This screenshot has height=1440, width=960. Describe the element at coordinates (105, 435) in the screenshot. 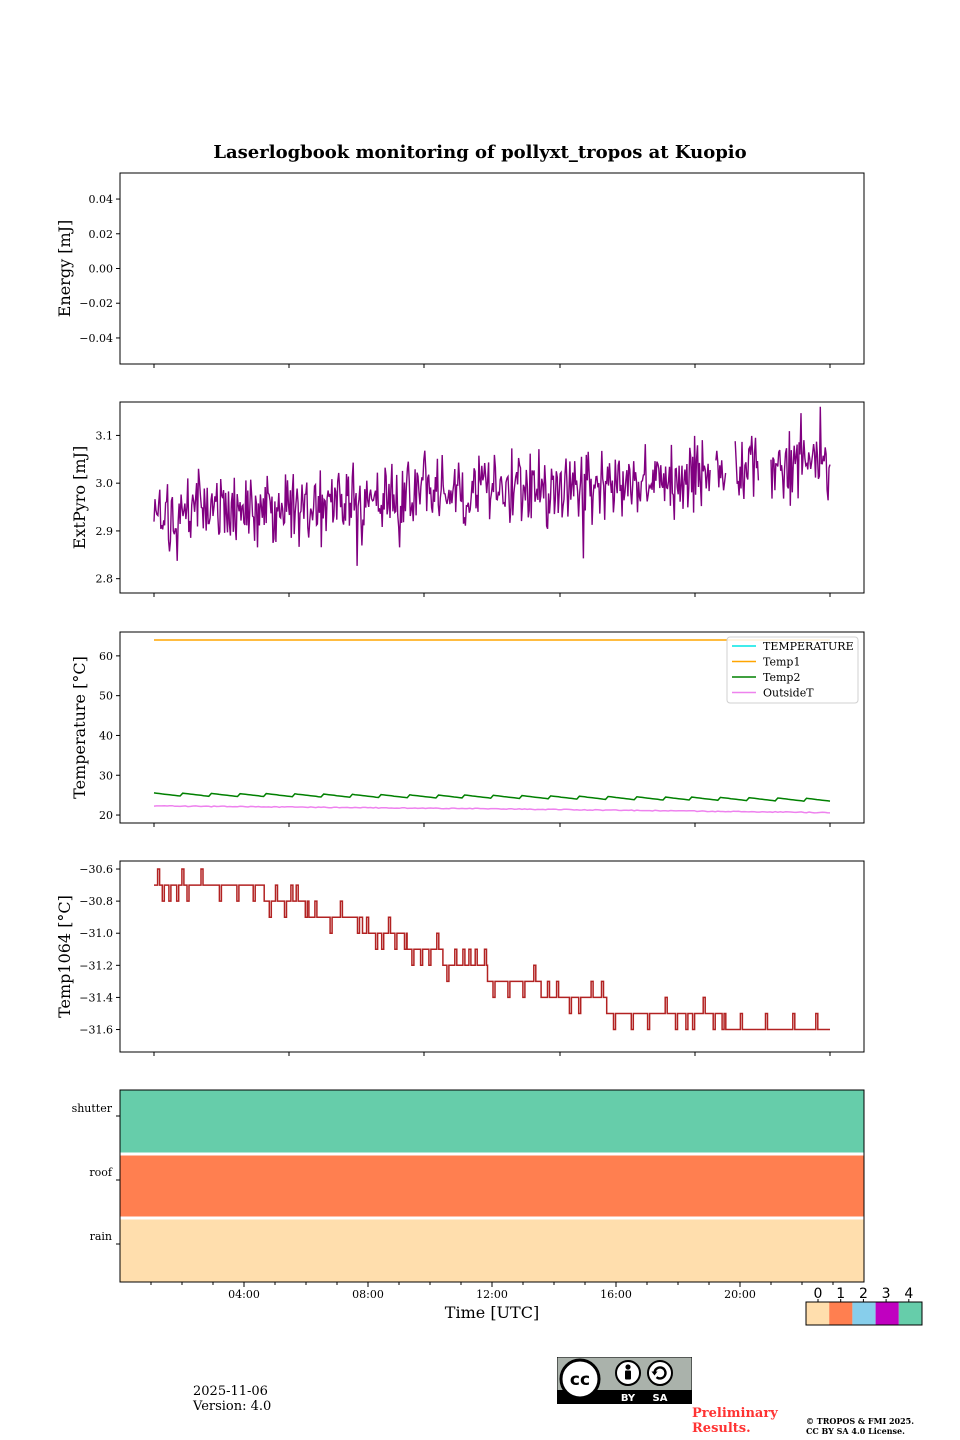

I see `y-tick-label: 3.1` at that location.